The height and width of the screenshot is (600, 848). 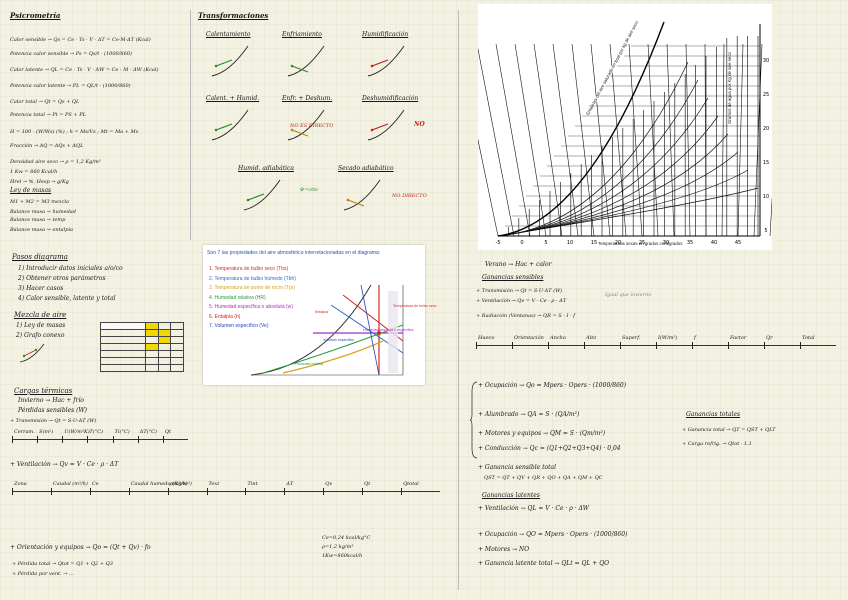 I want to click on t3-header-9: Total, so click(x=808, y=338).